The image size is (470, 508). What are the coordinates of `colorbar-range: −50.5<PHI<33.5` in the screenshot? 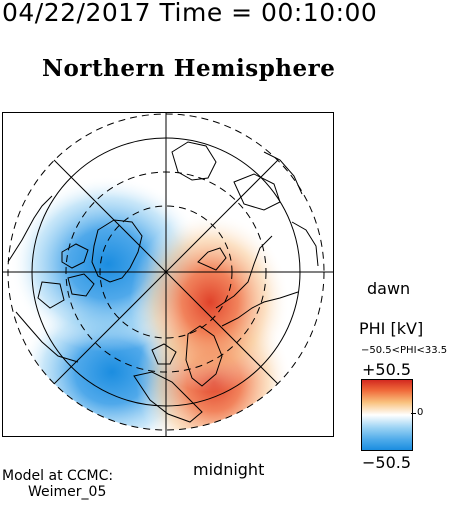 It's located at (404, 350).